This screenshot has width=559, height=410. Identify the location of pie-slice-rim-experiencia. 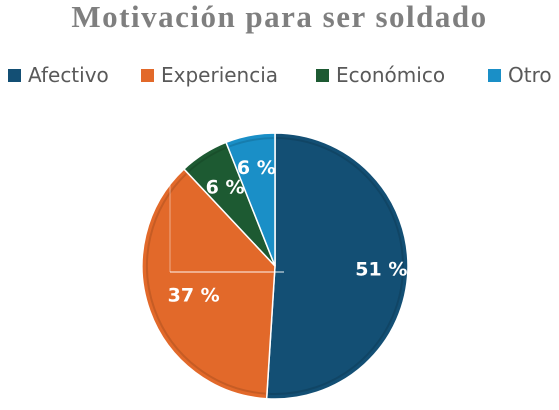
(206, 283).